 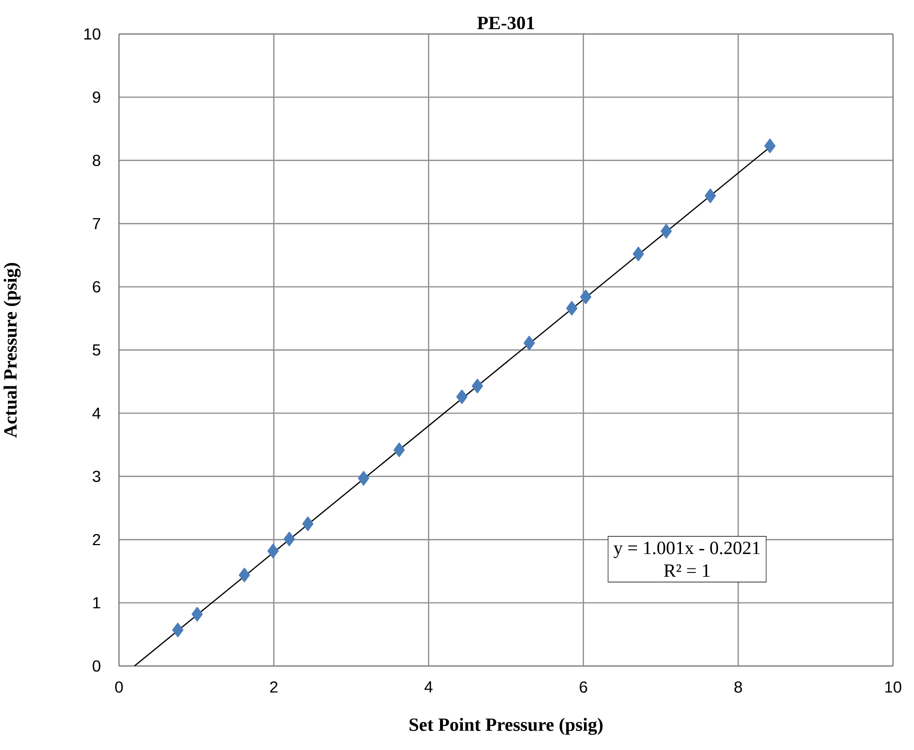 I want to click on y-tick-label: 0, so click(x=96, y=666).